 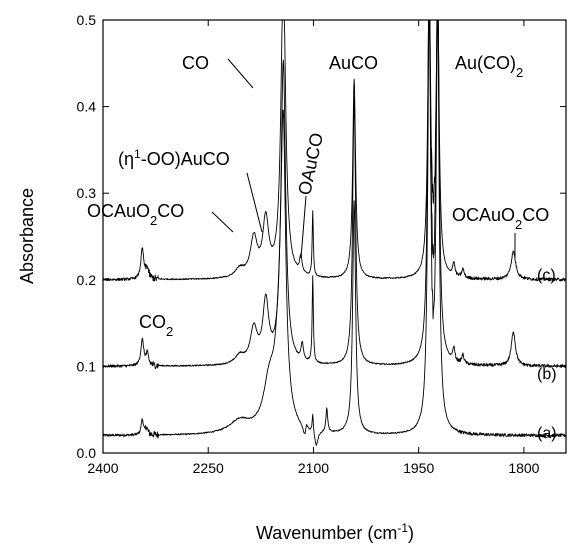 I want to click on x-axis-title: Wavenumber (cm-1), so click(x=335, y=532).